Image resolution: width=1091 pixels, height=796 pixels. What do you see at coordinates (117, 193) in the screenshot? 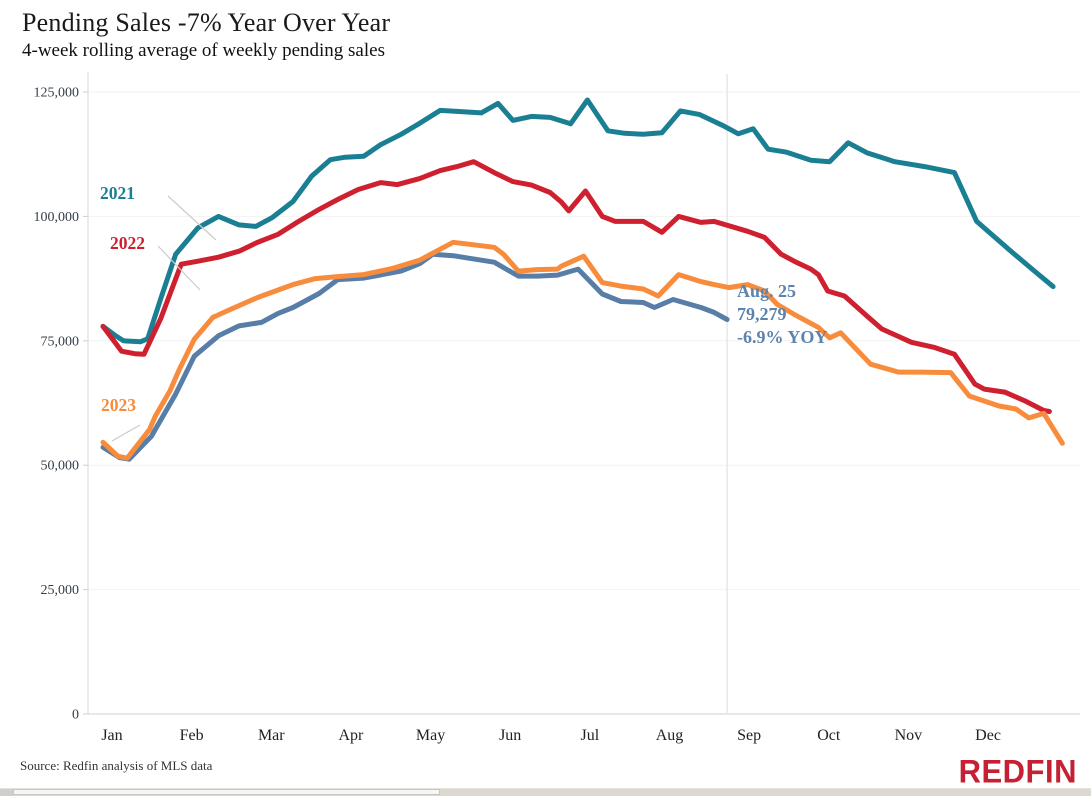
I see `series-label-2021: 2021` at bounding box center [117, 193].